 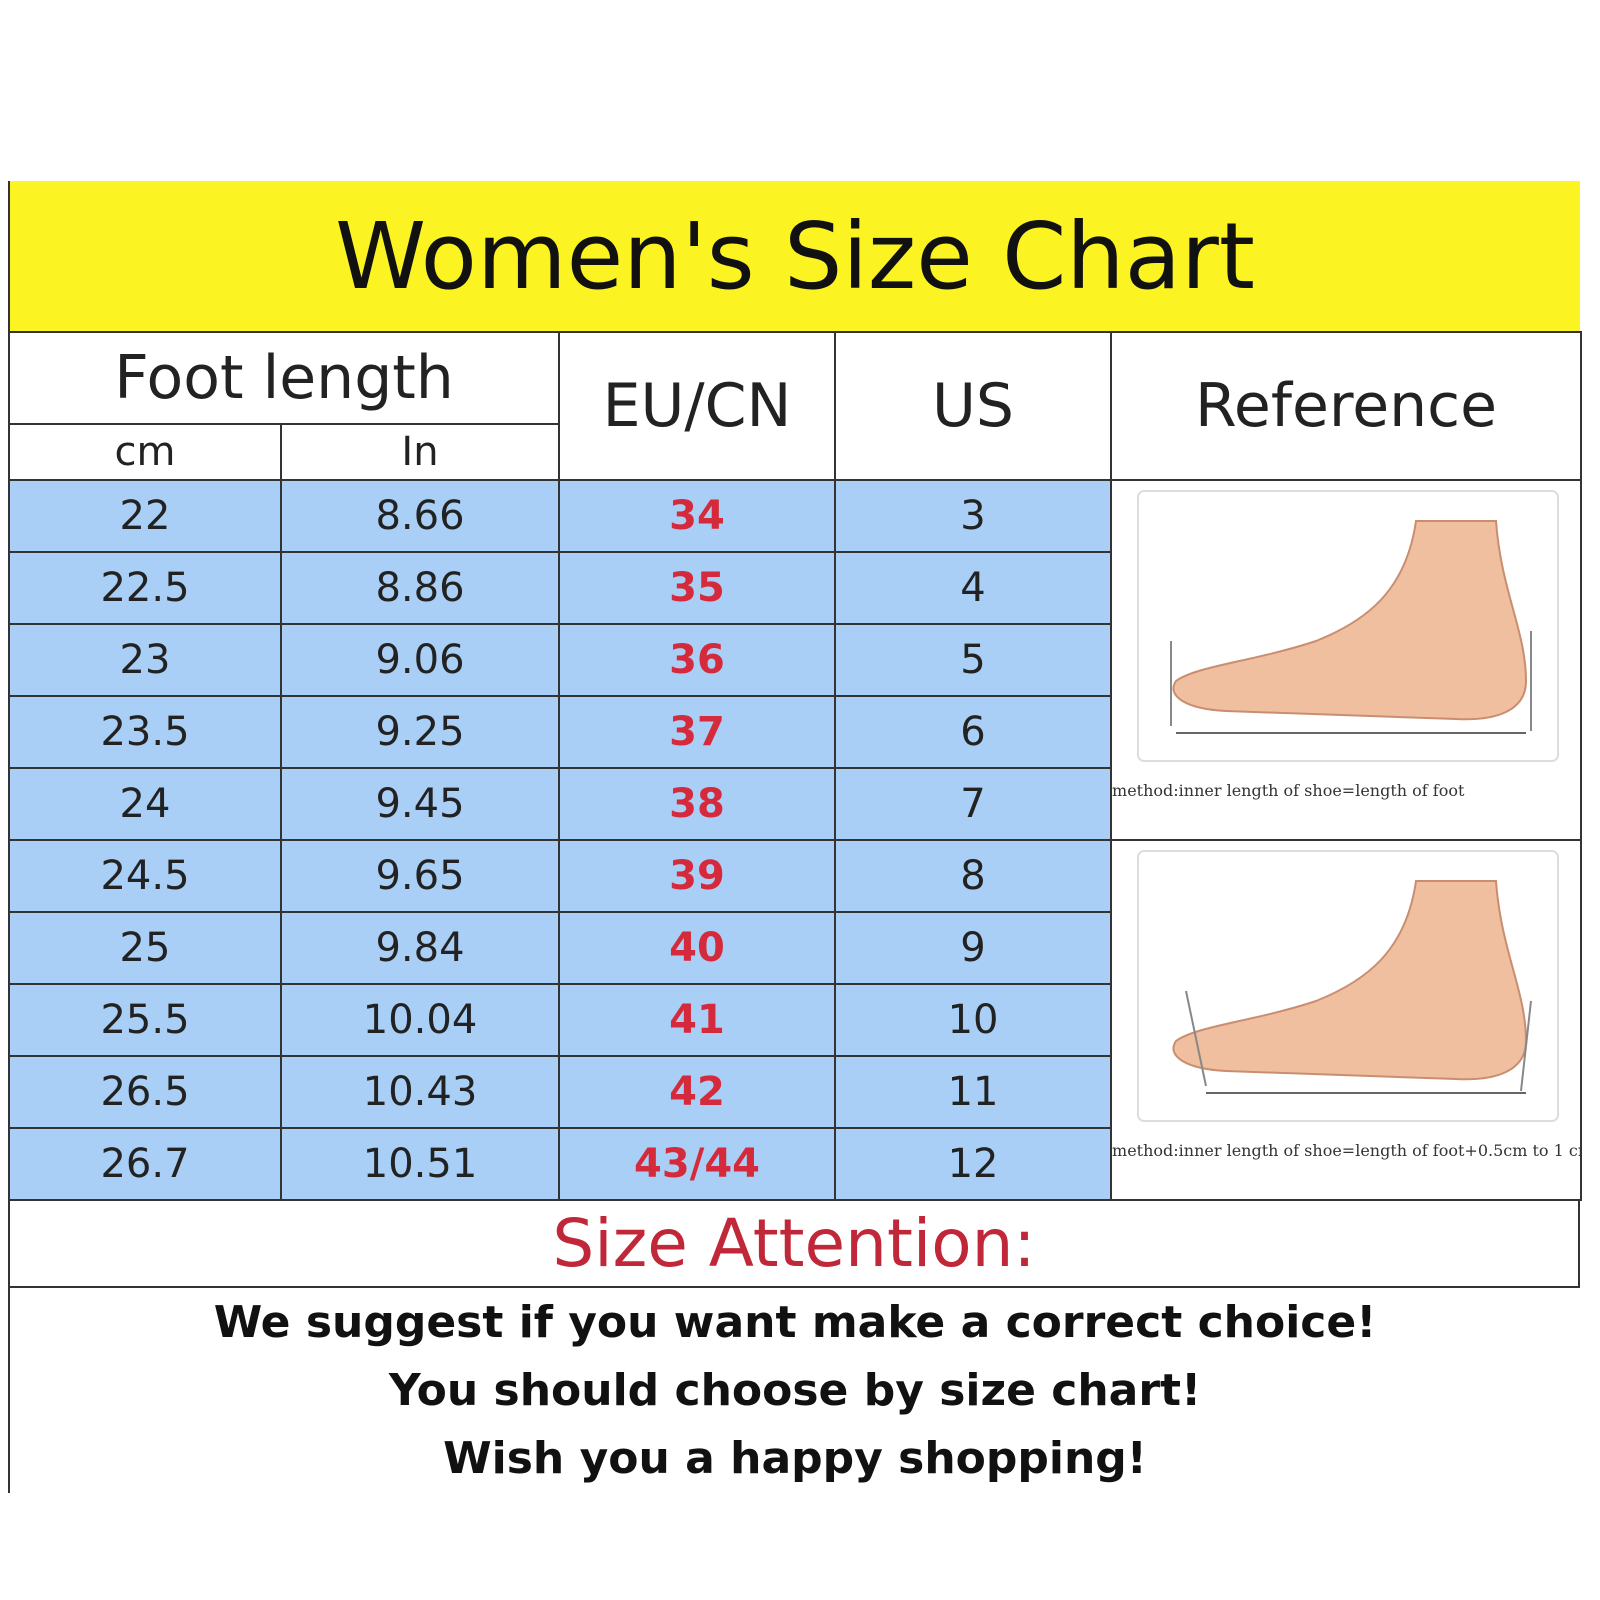 What do you see at coordinates (794, 256) in the screenshot?
I see `chart-title: Women's Size Chart` at bounding box center [794, 256].